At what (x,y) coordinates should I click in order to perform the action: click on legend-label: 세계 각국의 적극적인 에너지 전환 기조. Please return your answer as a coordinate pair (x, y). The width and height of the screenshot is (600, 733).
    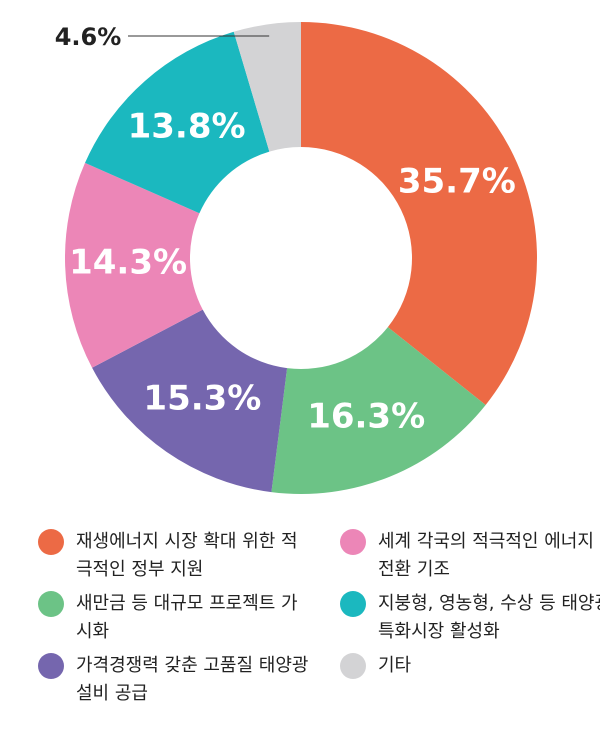
    Looking at the image, I should click on (486, 555).